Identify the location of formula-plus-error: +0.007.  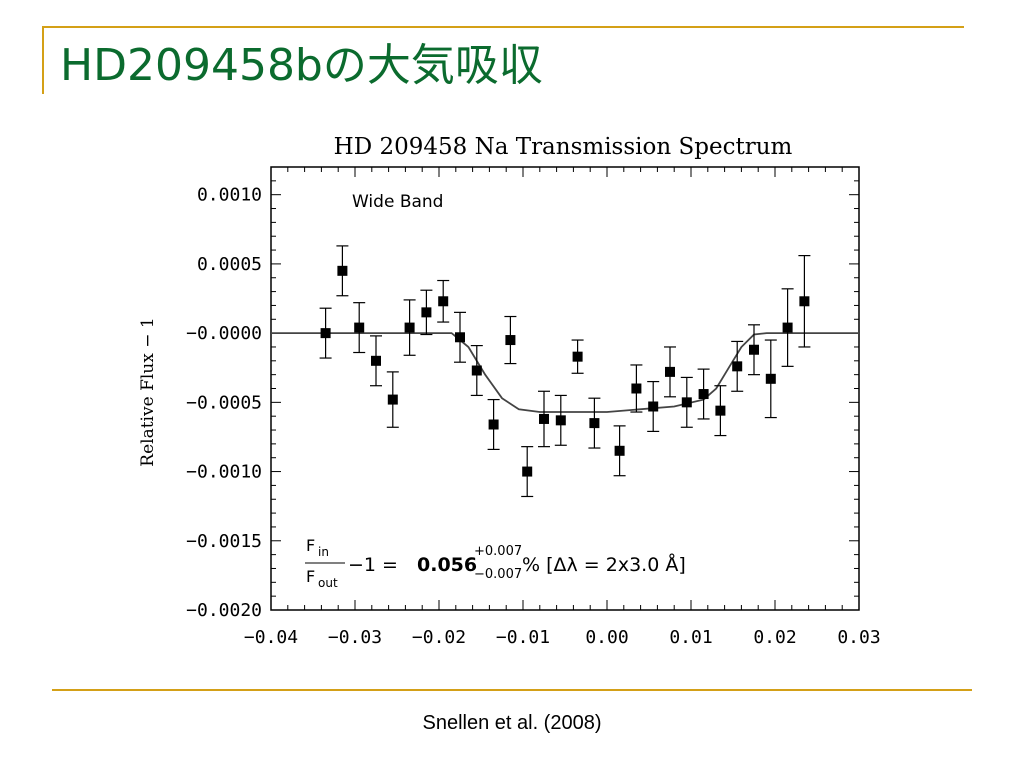
(498, 551).